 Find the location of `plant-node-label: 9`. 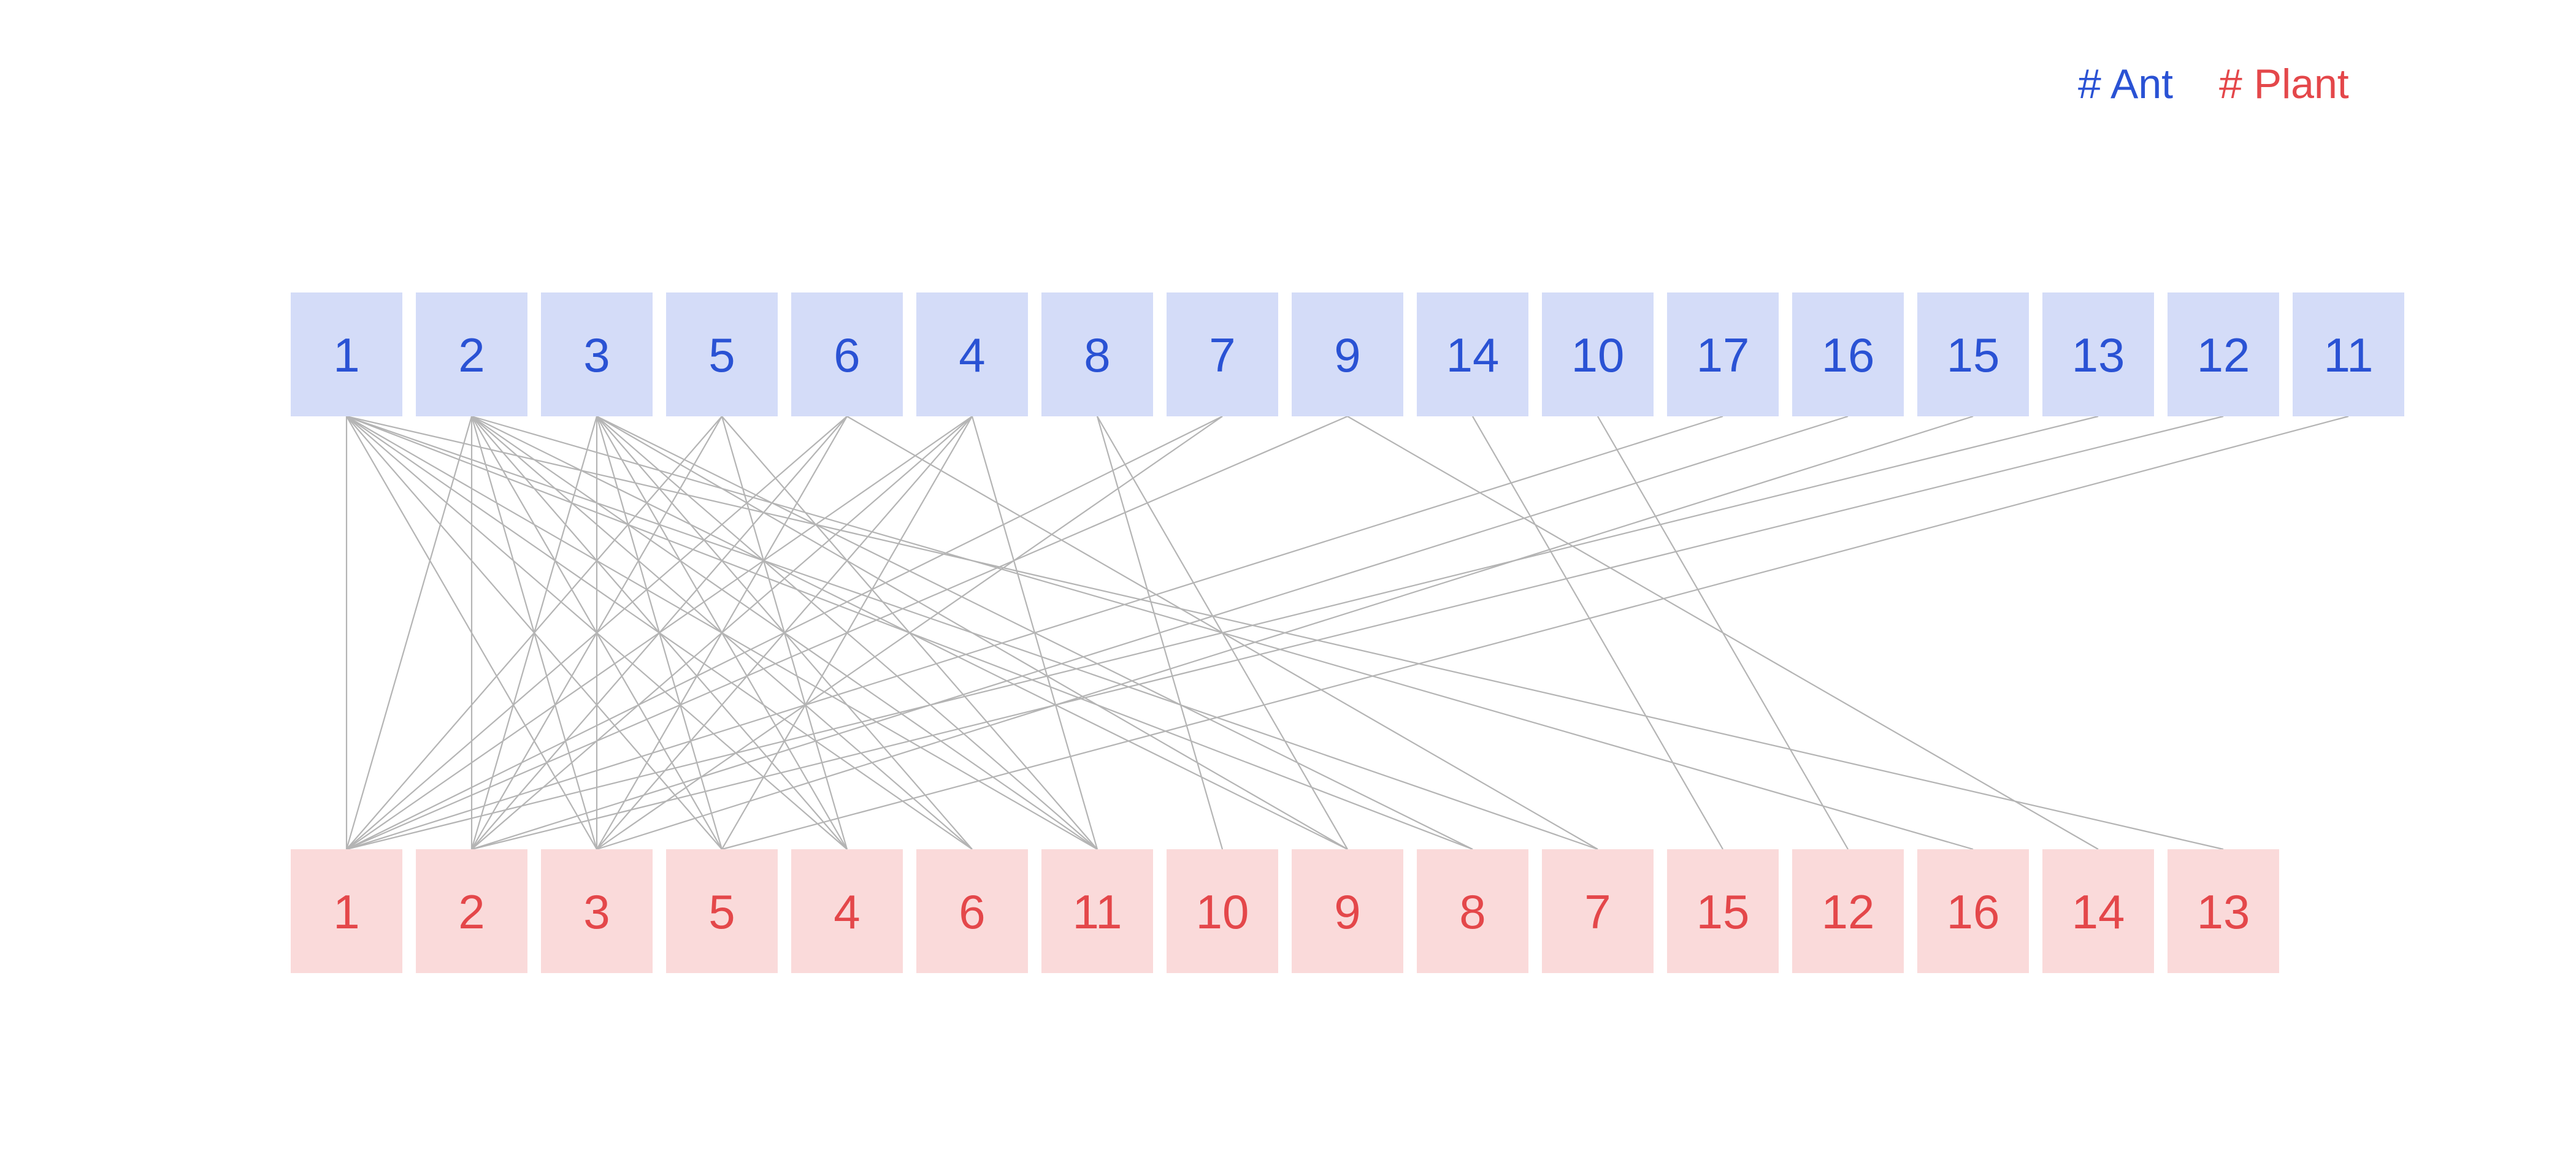

plant-node-label: 9 is located at coordinates (1347, 912).